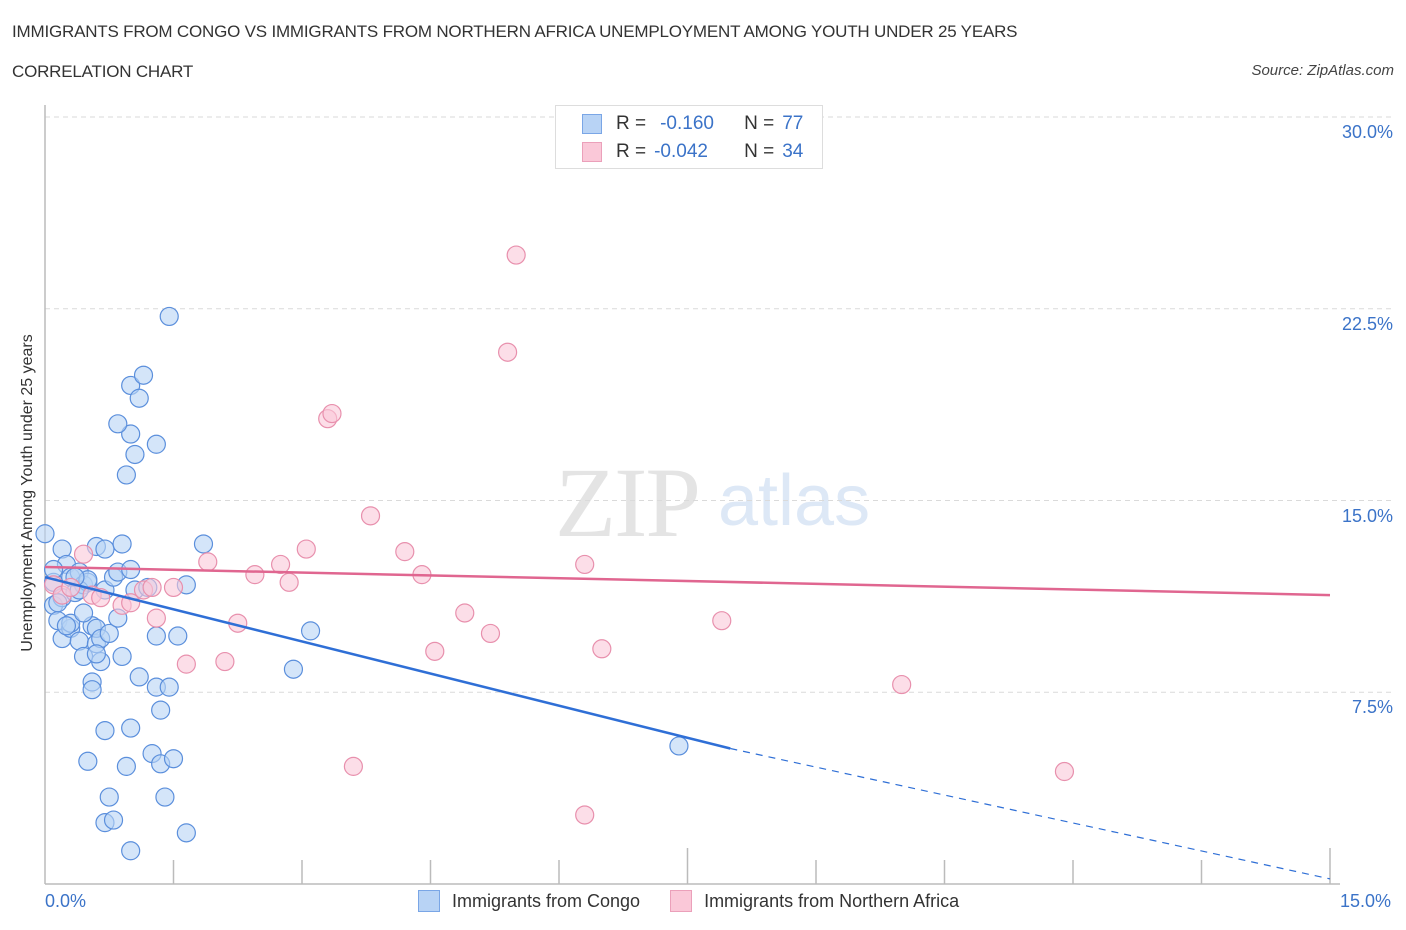 This screenshot has width=1406, height=930. What do you see at coordinates (687, 123) in the screenshot?
I see `r-value: -0.160` at bounding box center [687, 123].